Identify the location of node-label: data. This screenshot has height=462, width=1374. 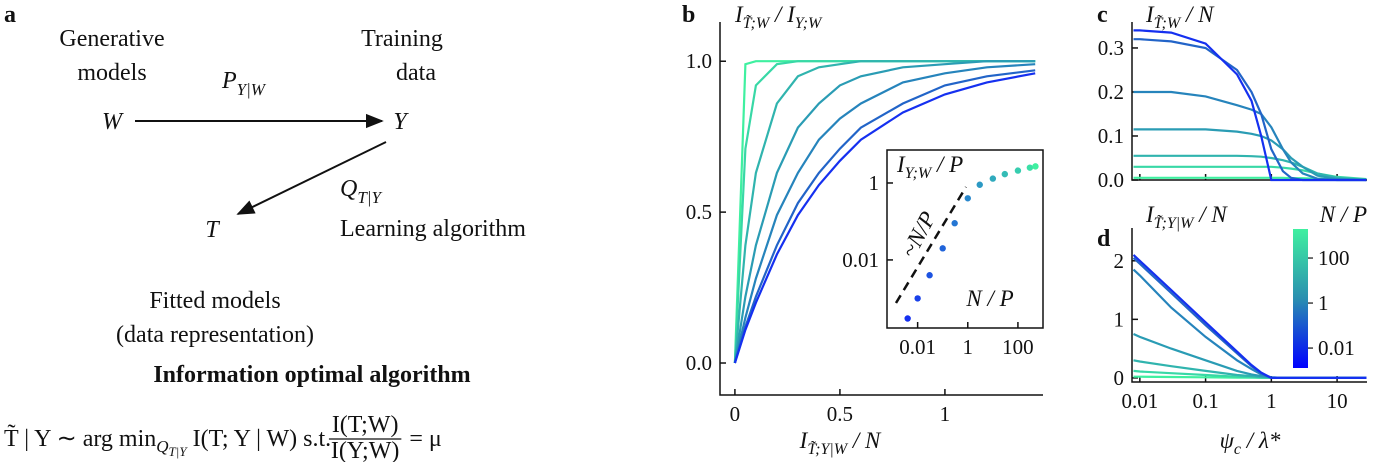
(416, 73).